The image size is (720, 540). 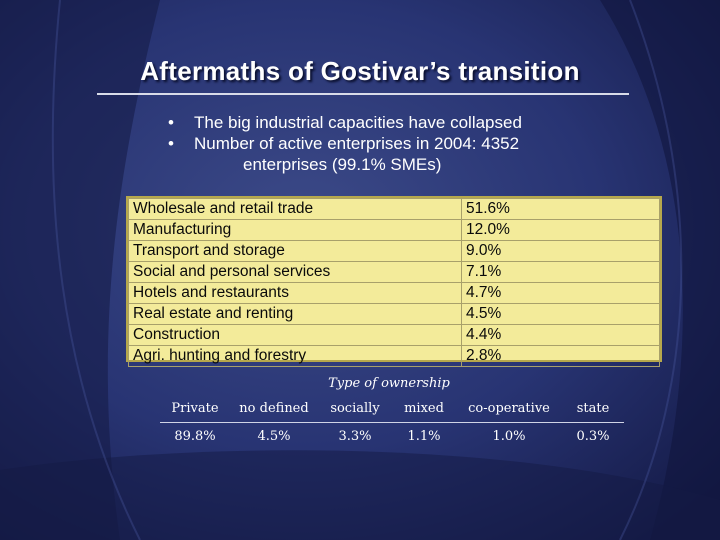 I want to click on sector-name: Social and personal services, so click(x=295, y=272).